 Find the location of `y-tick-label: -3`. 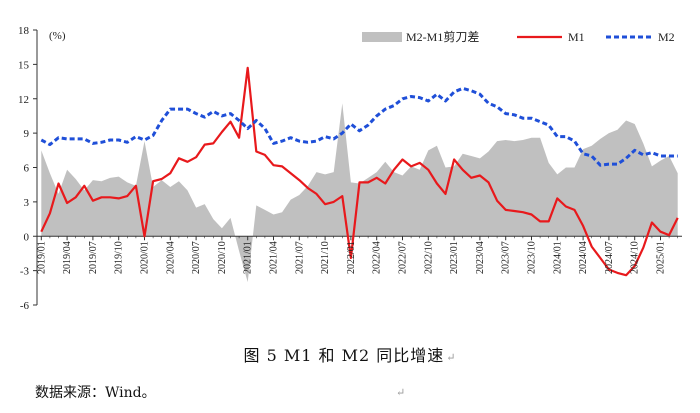

y-tick-label: -3 is located at coordinates (25, 272).